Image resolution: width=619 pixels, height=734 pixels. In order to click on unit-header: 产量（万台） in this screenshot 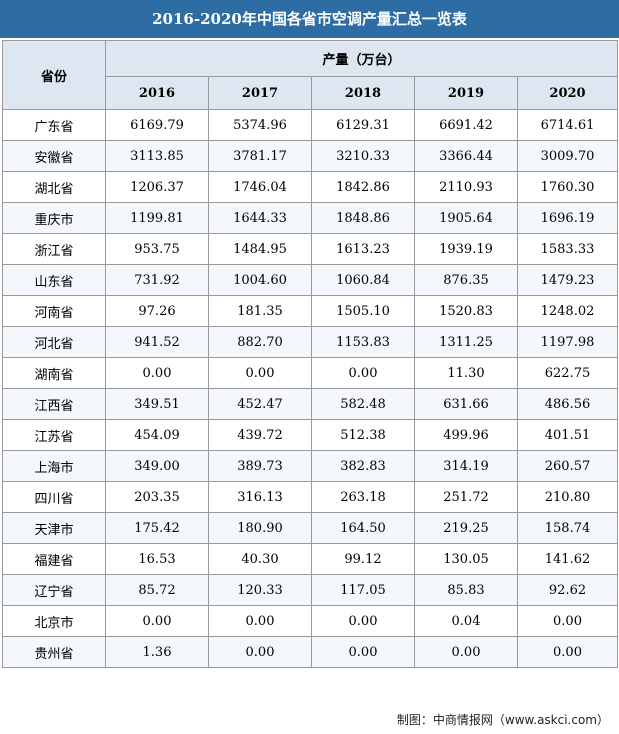, I will do `click(361, 58)`.